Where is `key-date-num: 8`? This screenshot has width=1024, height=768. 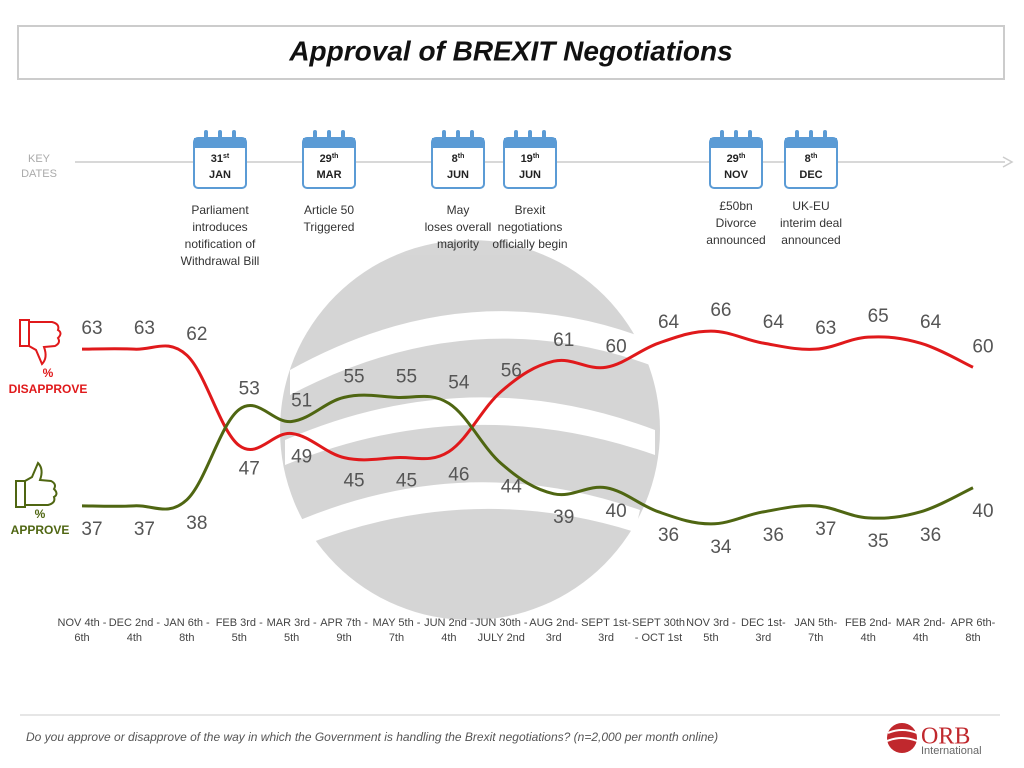
key-date-num: 8 is located at coordinates (808, 159).